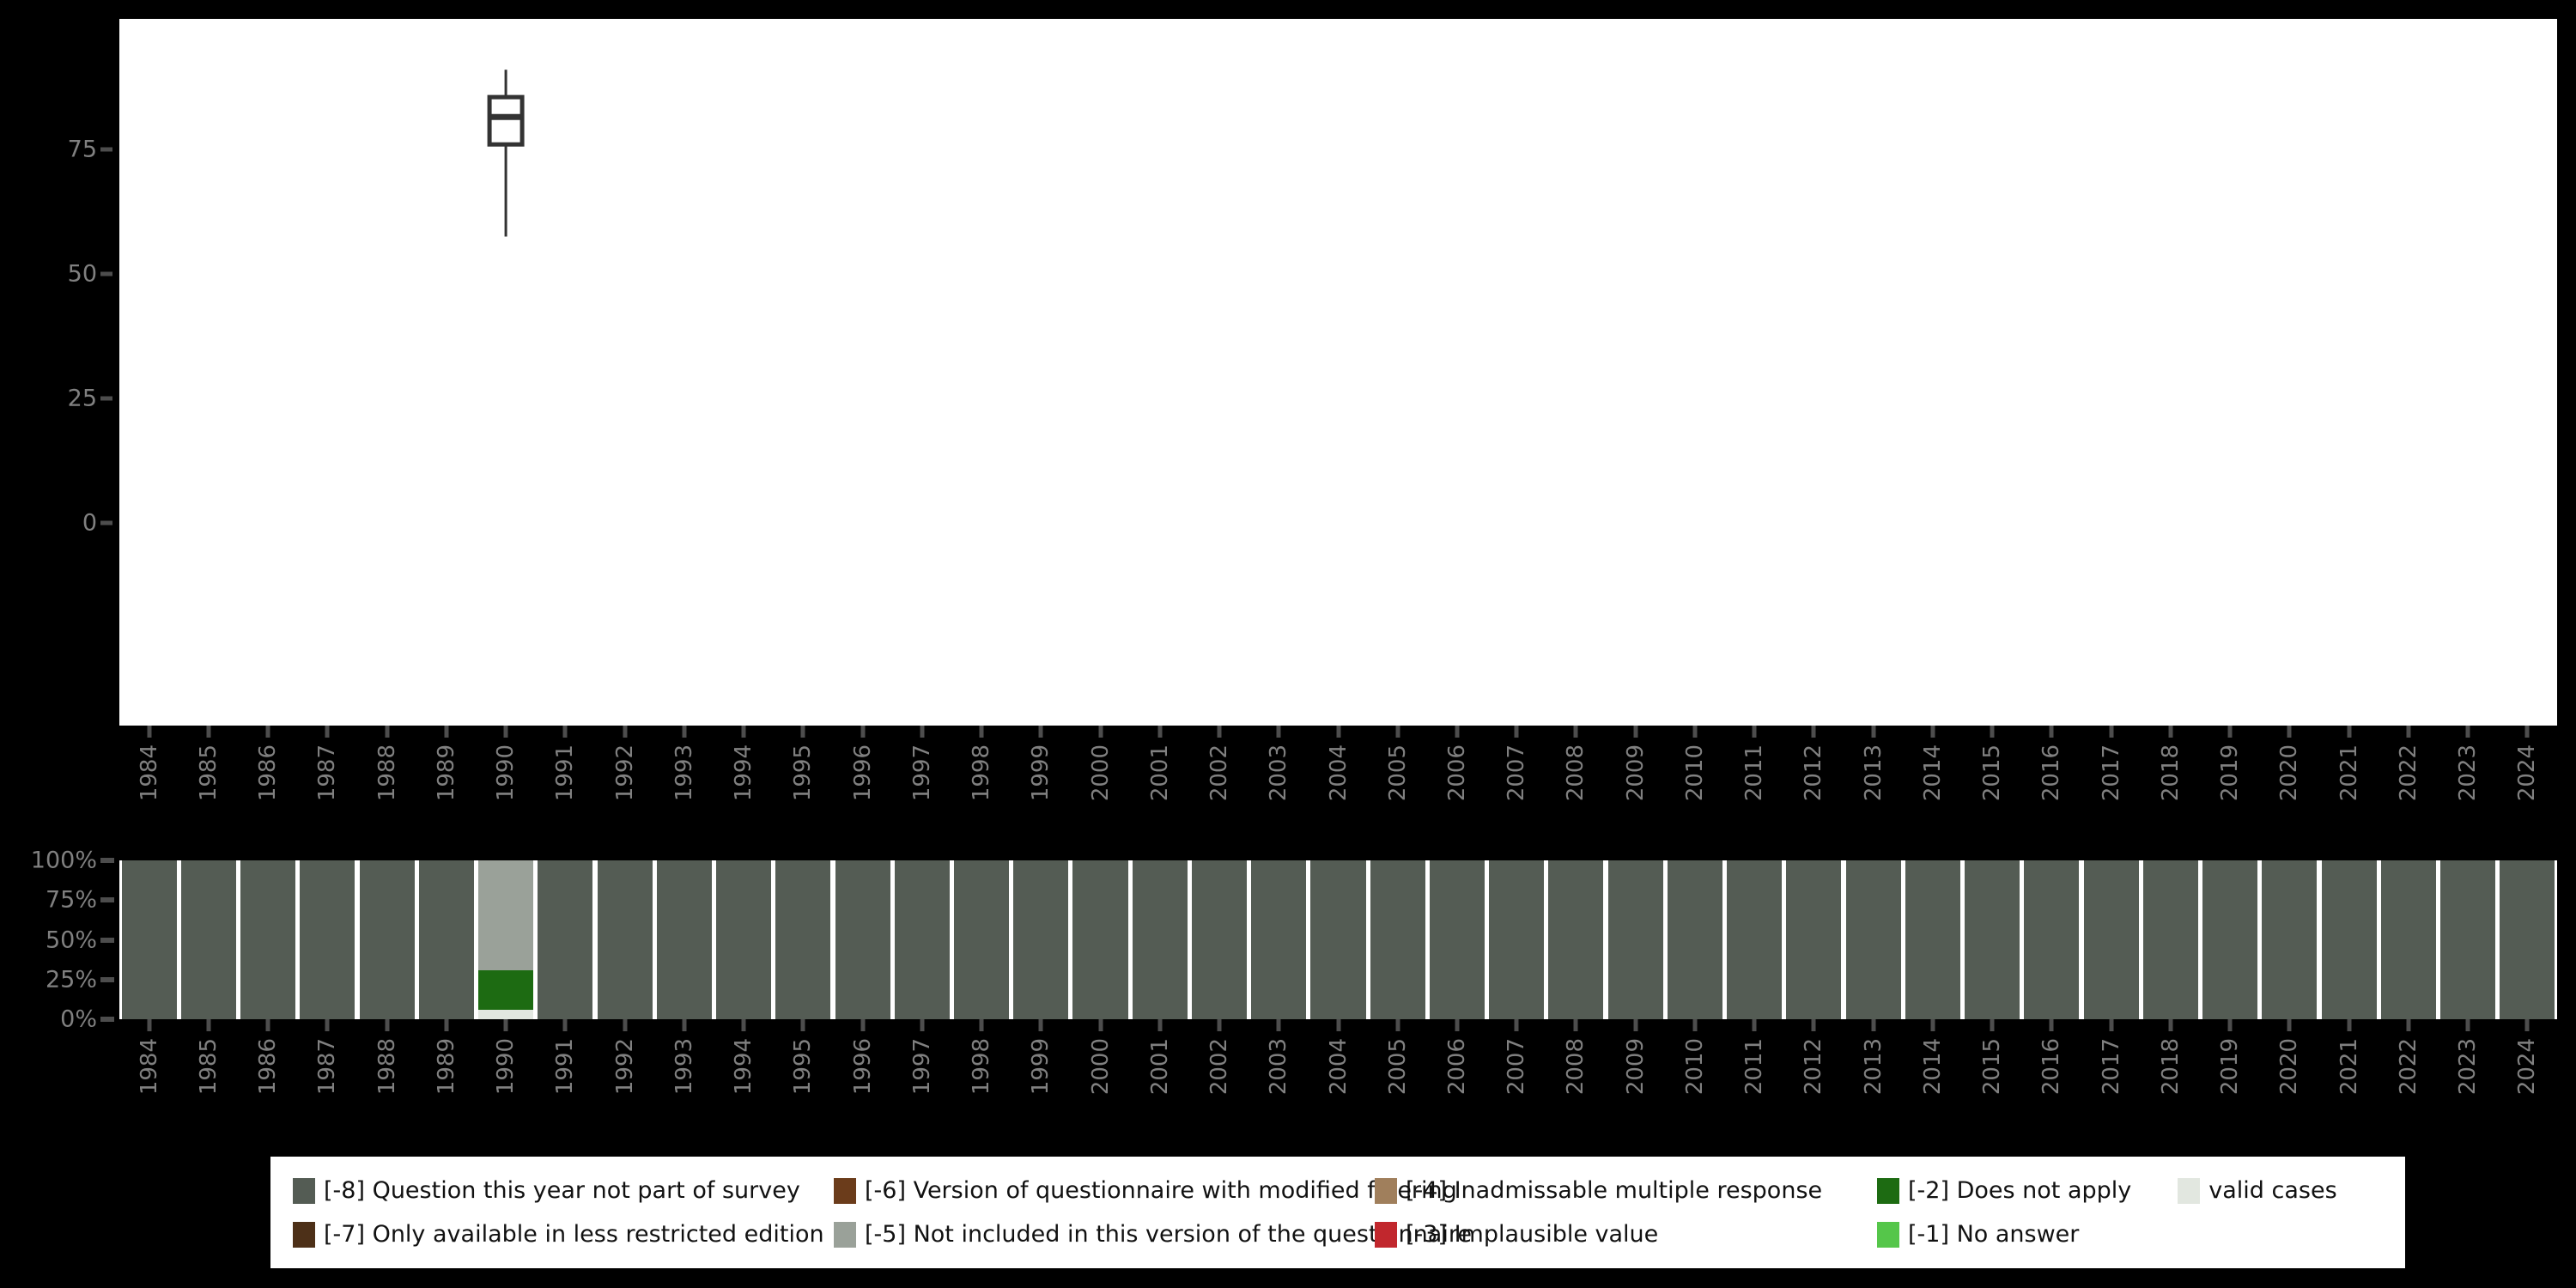 This screenshot has width=2576, height=1288. Describe the element at coordinates (1932, 940) in the screenshot. I see `stacked-bar-2014` at that location.